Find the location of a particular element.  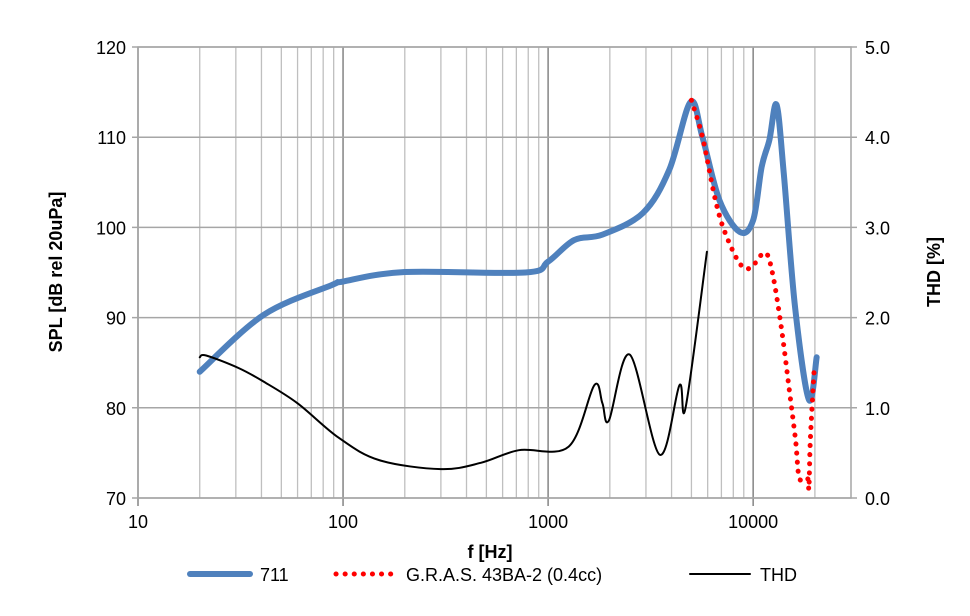

legend-label-2: G.R.A.S. 43BA-2 (0.4cc) is located at coordinates (504, 575).